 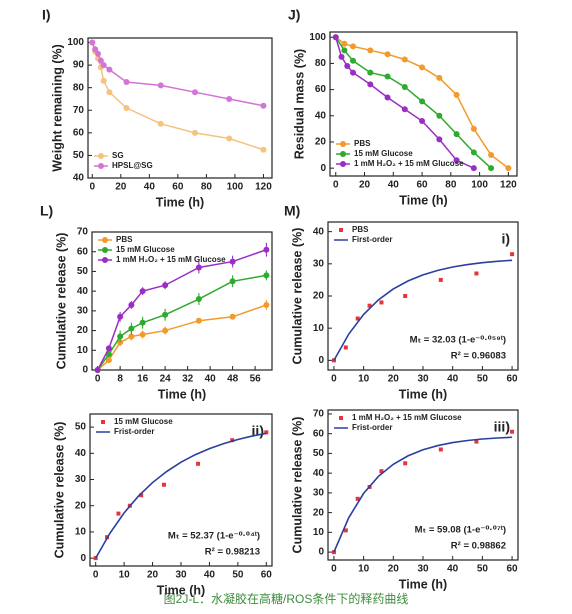 I want to click on annotation: R² = 0.96083, so click(x=478, y=356).